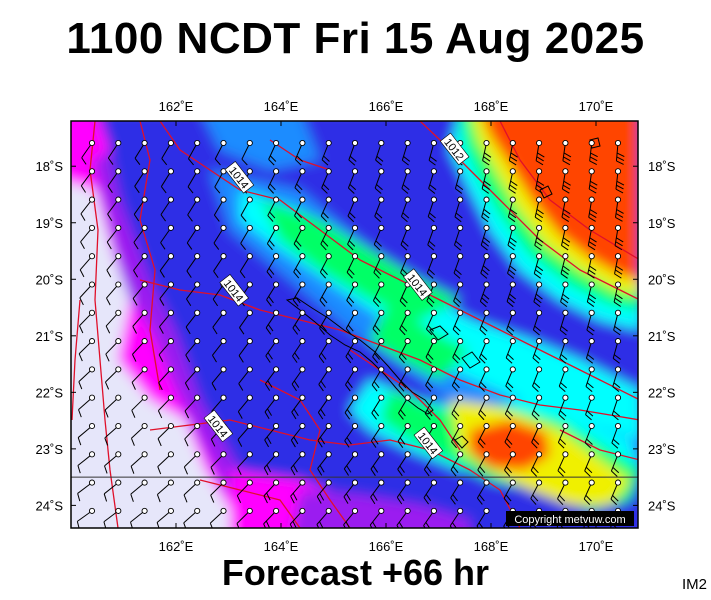 The height and width of the screenshot is (600, 711). I want to click on isobar-label-box, so click(428, 443).